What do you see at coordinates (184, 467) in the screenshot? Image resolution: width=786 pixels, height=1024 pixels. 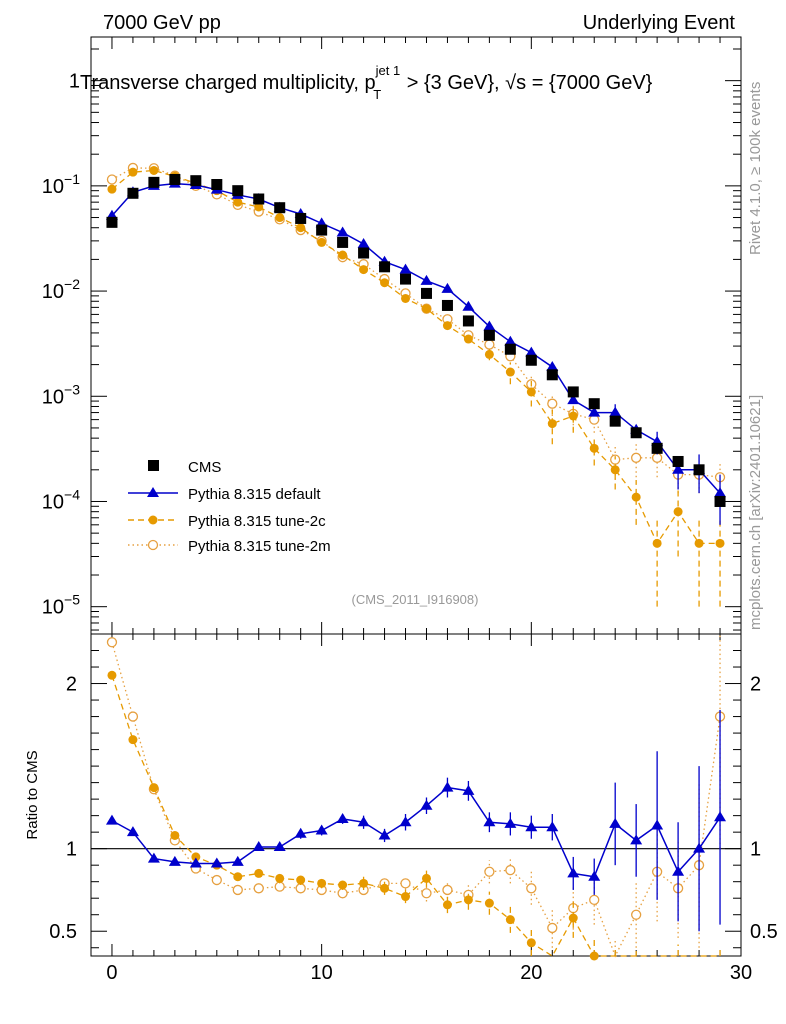 I see `legend-entry-cms: CMS` at bounding box center [184, 467].